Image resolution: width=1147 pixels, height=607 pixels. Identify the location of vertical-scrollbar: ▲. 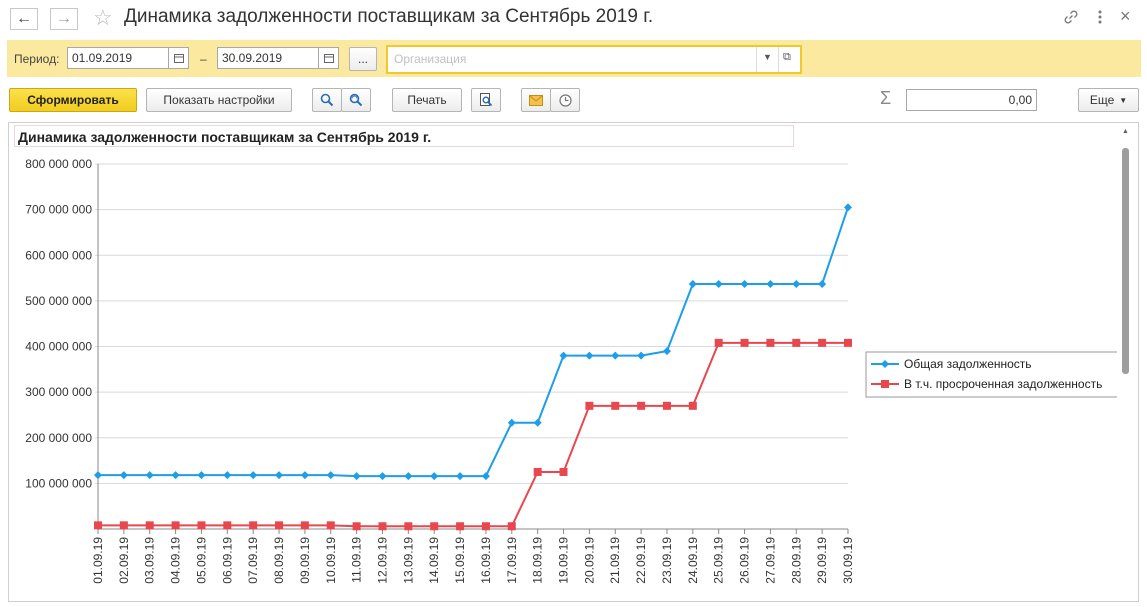
(1126, 362).